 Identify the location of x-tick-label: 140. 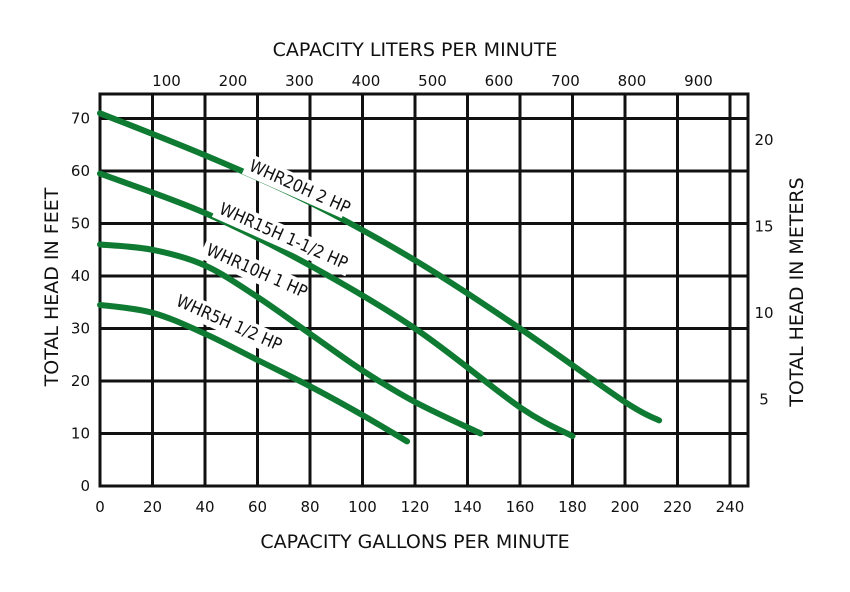
(467, 507).